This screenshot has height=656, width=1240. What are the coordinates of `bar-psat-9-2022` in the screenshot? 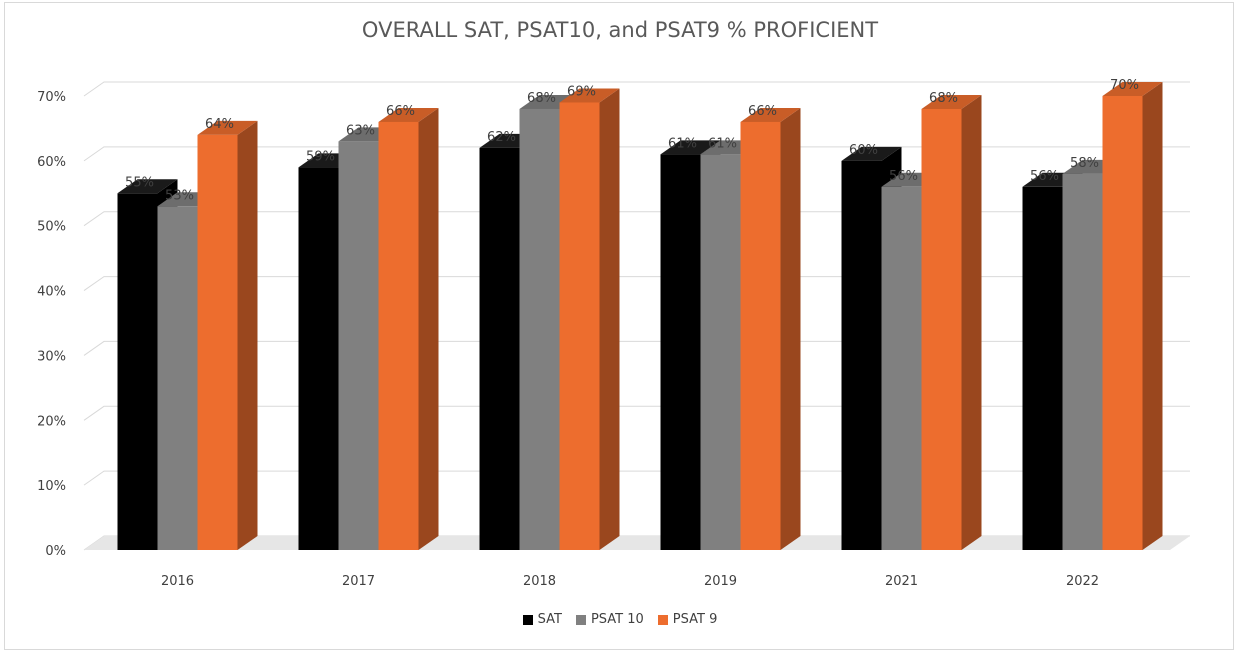 It's located at (1132, 316).